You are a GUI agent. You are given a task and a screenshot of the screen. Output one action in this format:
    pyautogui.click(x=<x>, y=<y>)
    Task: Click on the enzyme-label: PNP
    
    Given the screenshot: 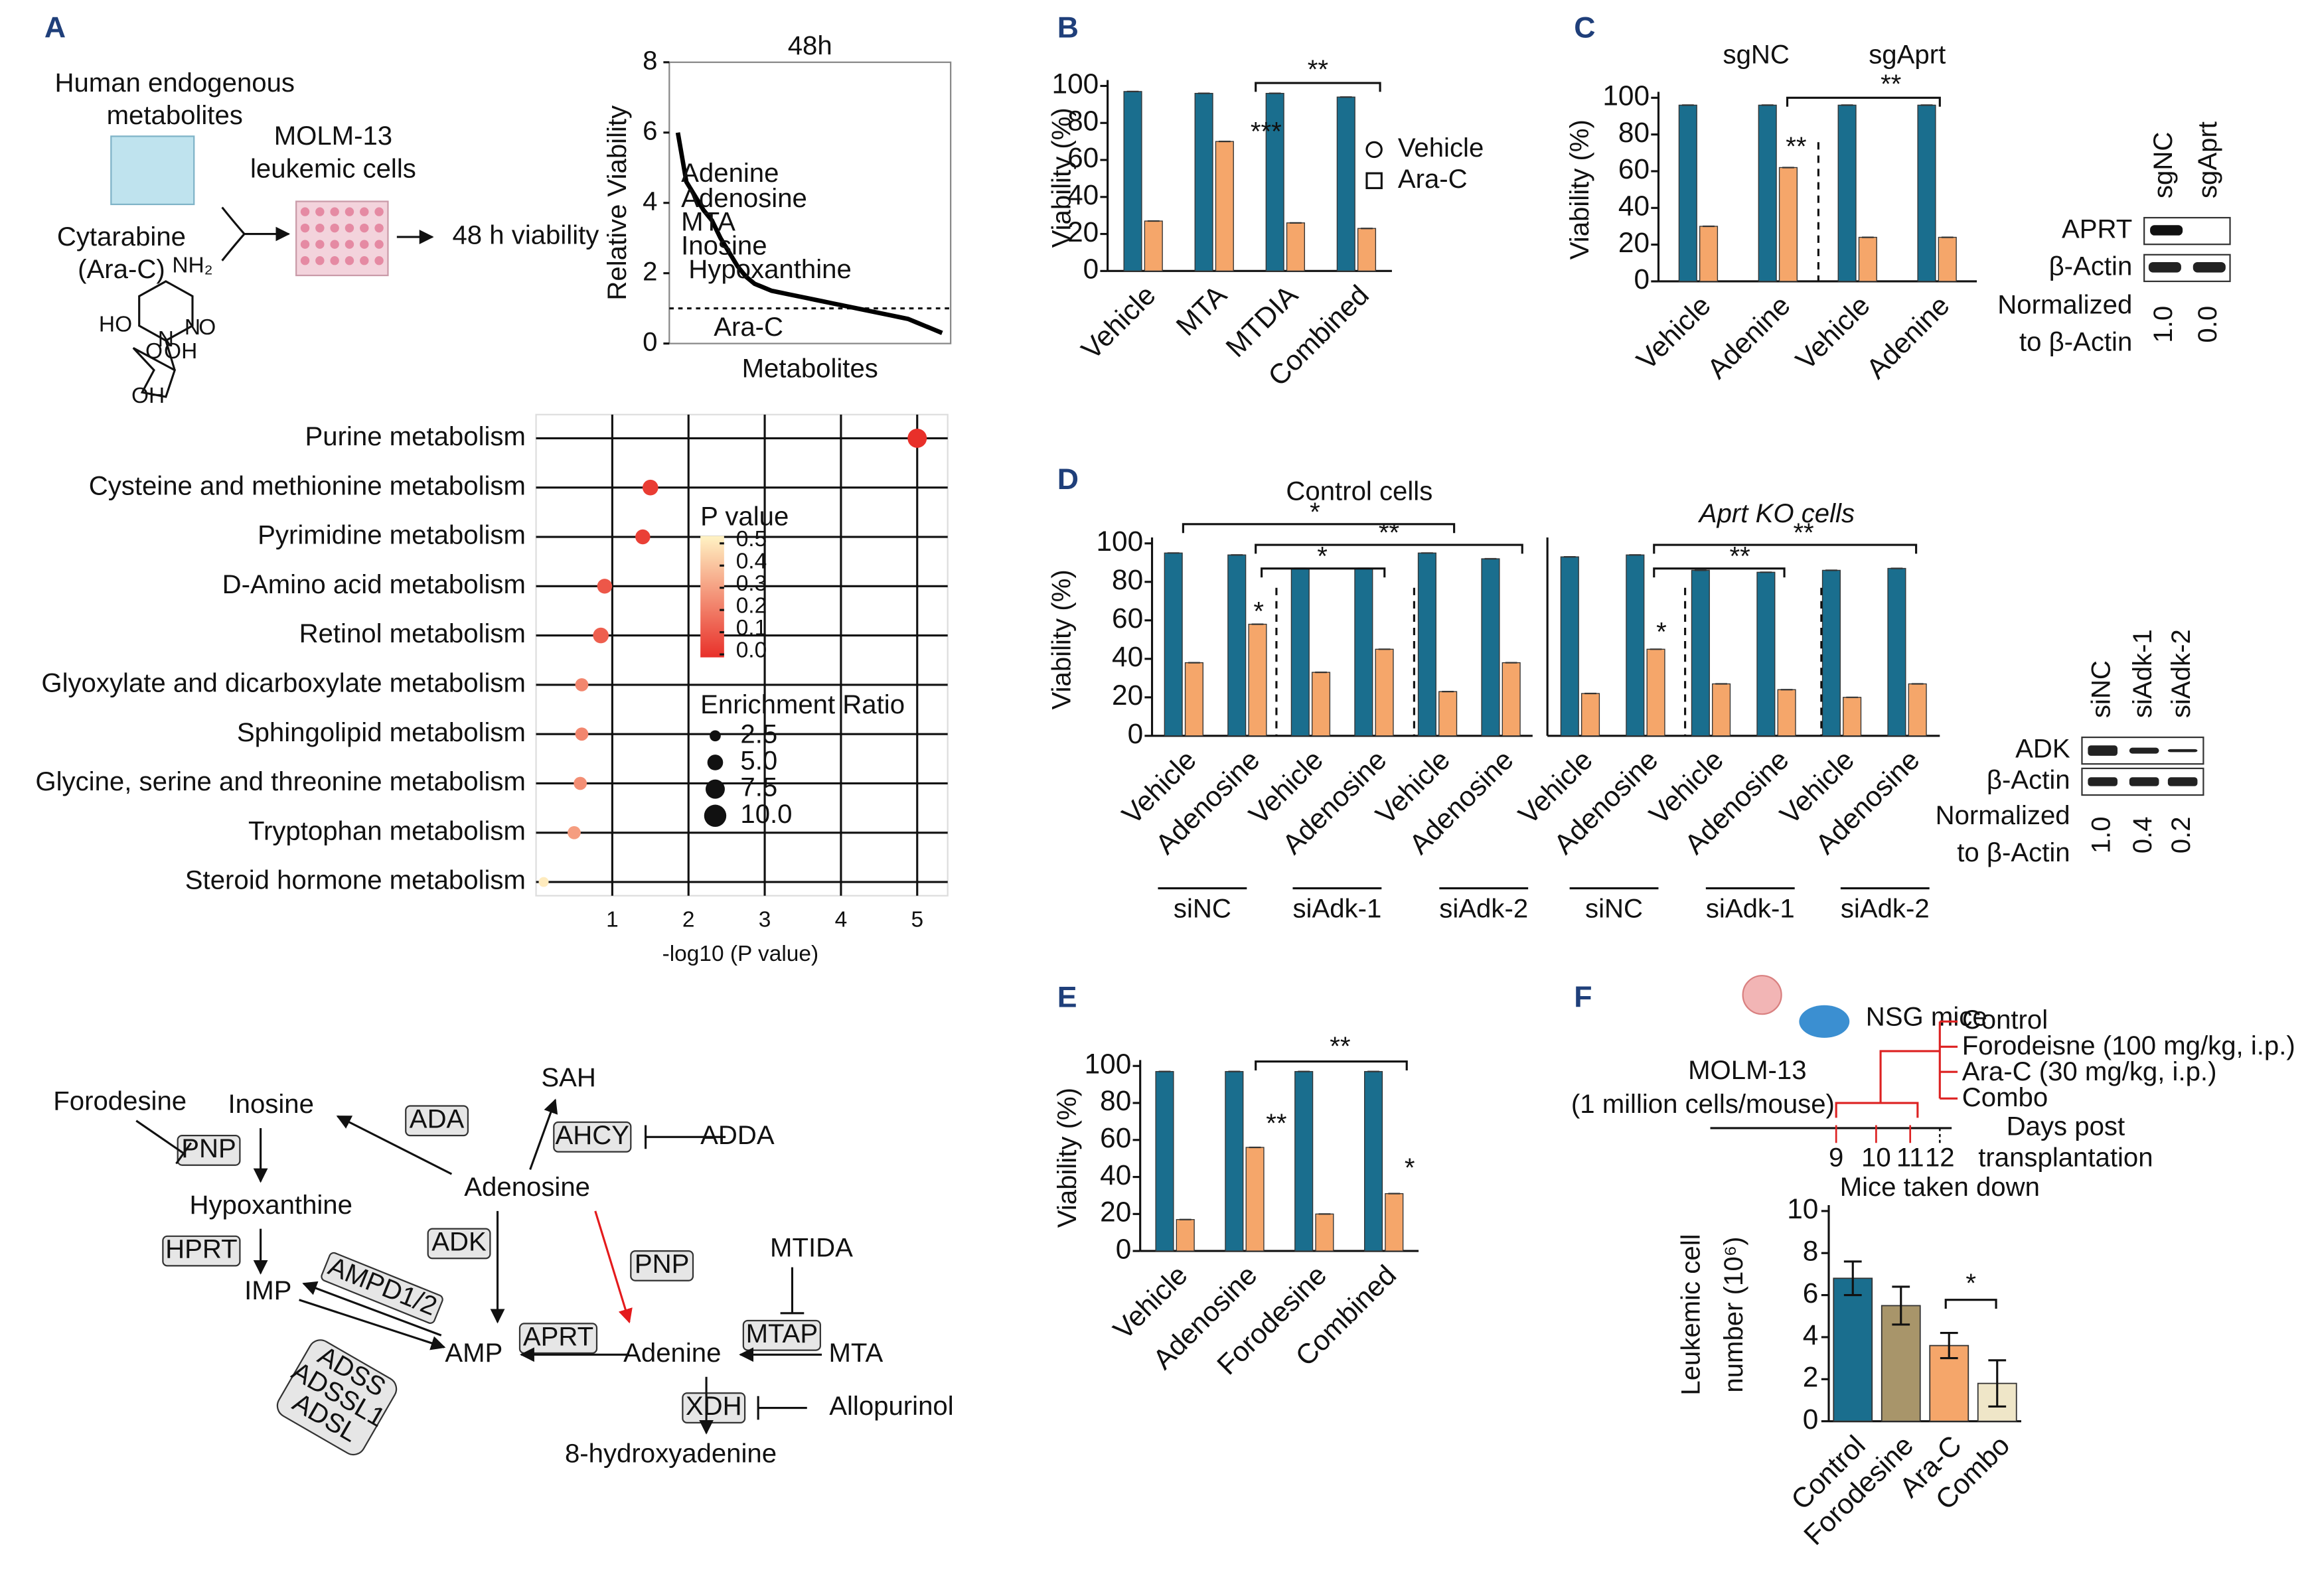 What is the action you would take?
    pyautogui.click(x=208, y=1148)
    